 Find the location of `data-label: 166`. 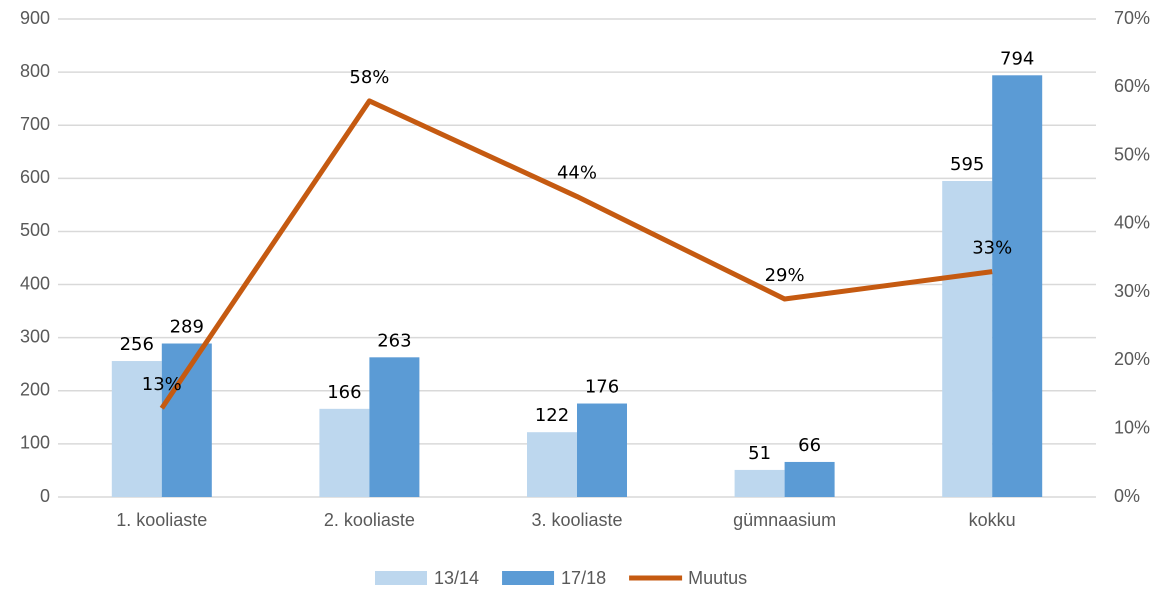

data-label: 166 is located at coordinates (344, 392).